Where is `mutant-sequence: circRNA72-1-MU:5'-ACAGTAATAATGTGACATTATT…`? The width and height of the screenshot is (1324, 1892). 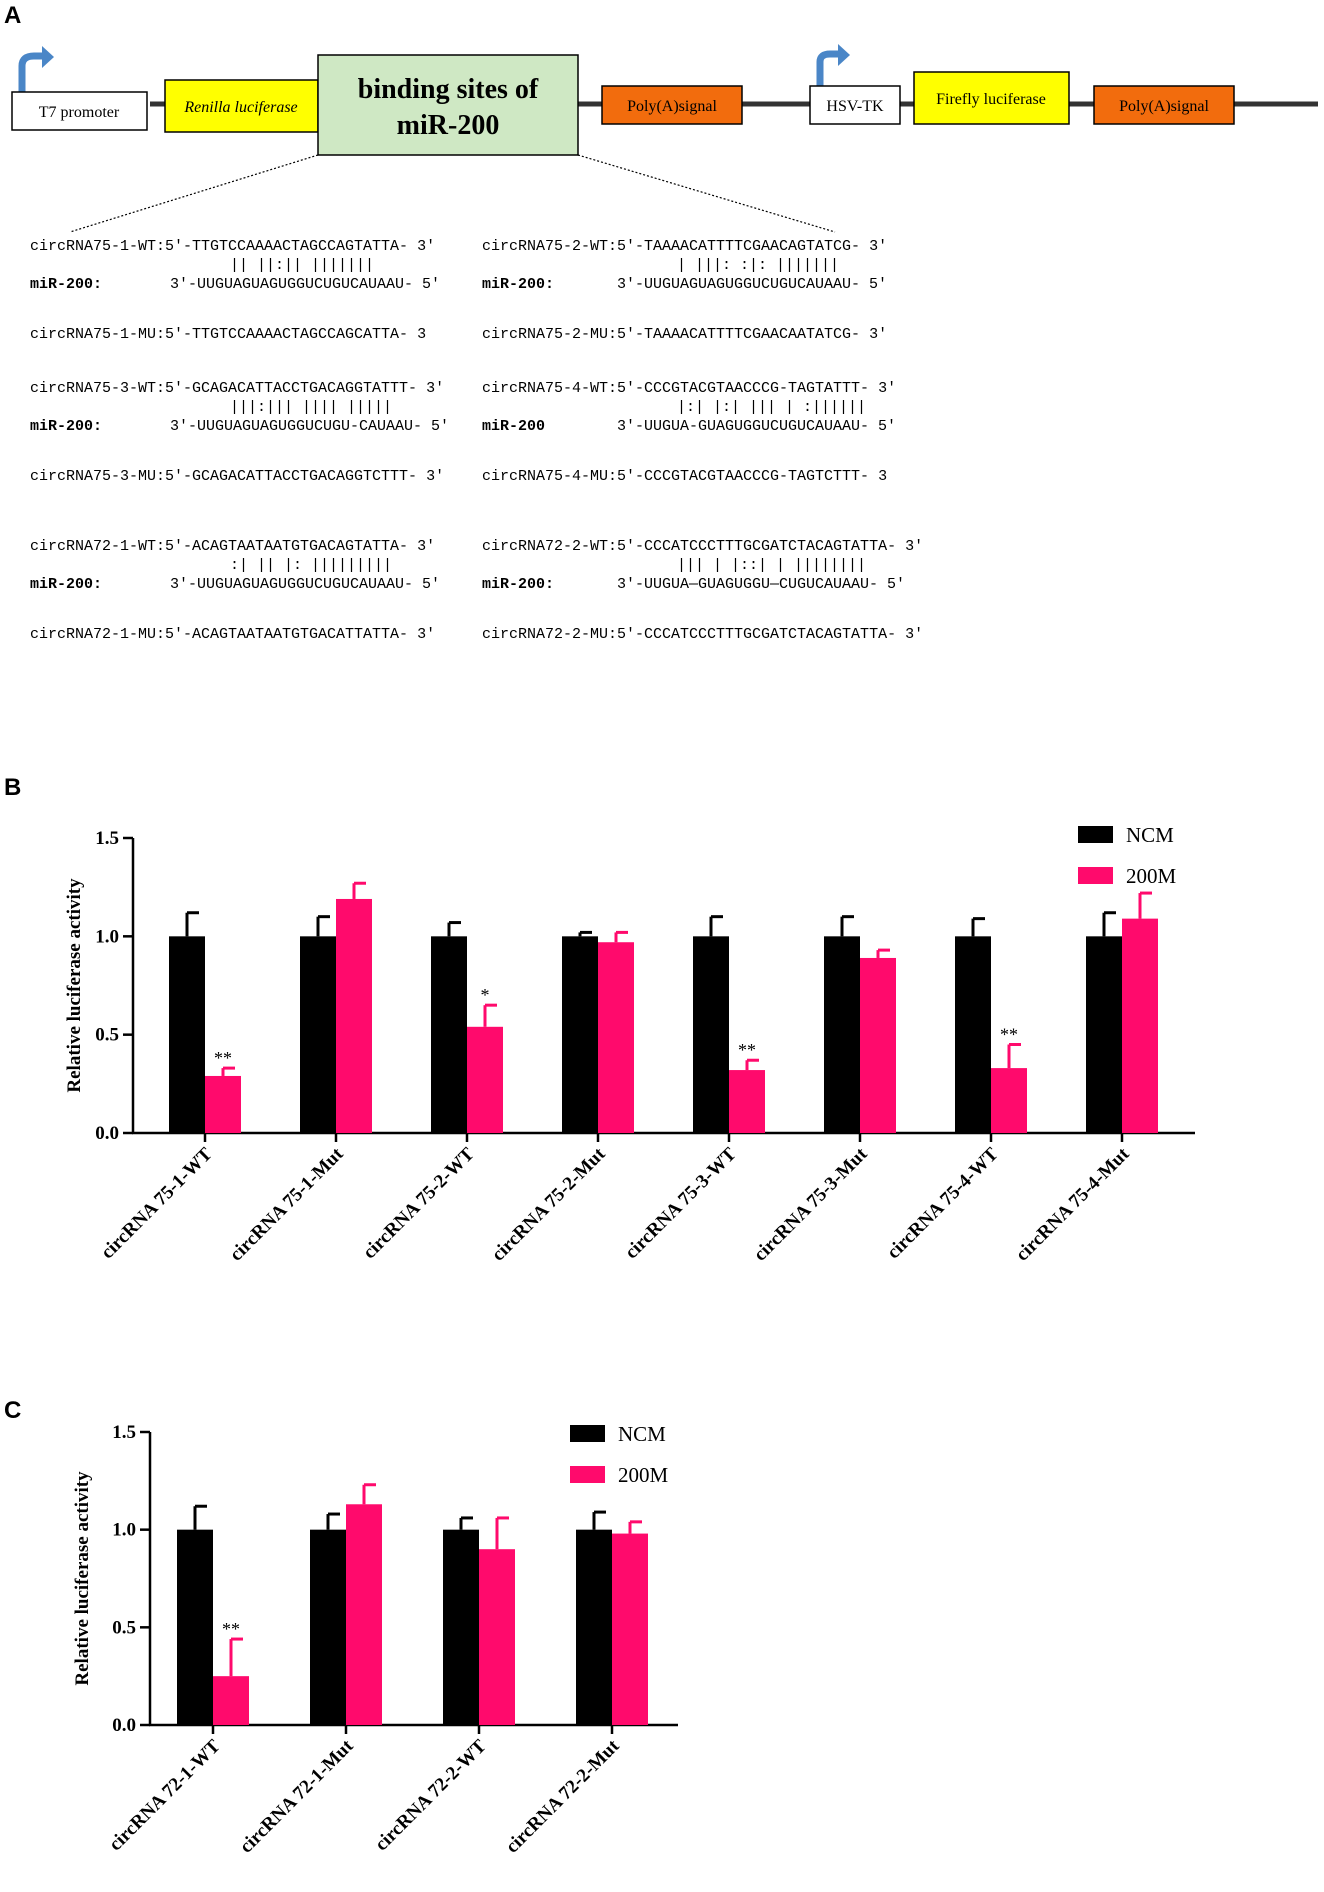 mutant-sequence: circRNA72-1-MU:5'-ACAGTAATAATGTGACATTATT… is located at coordinates (232, 634).